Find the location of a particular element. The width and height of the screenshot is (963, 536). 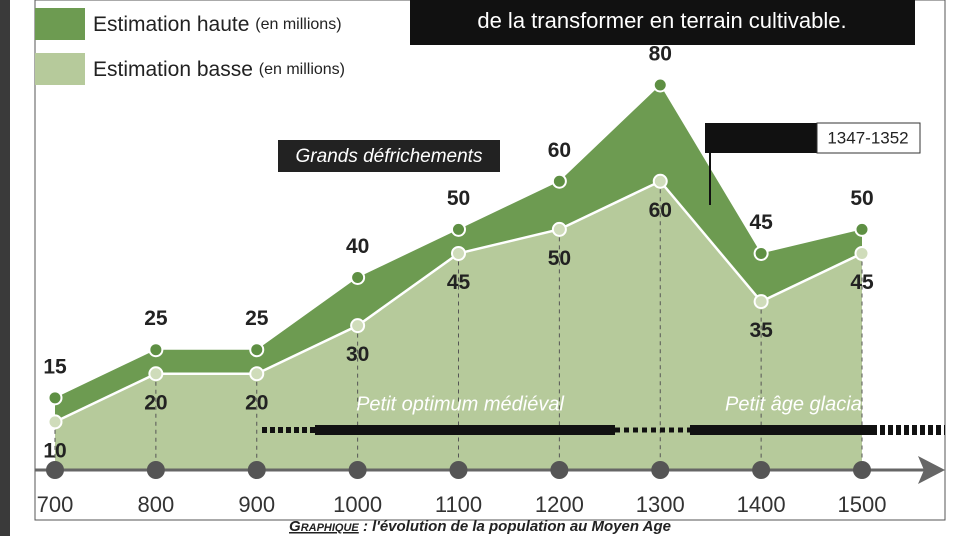

caption-label: Graphique is located at coordinates (324, 526).